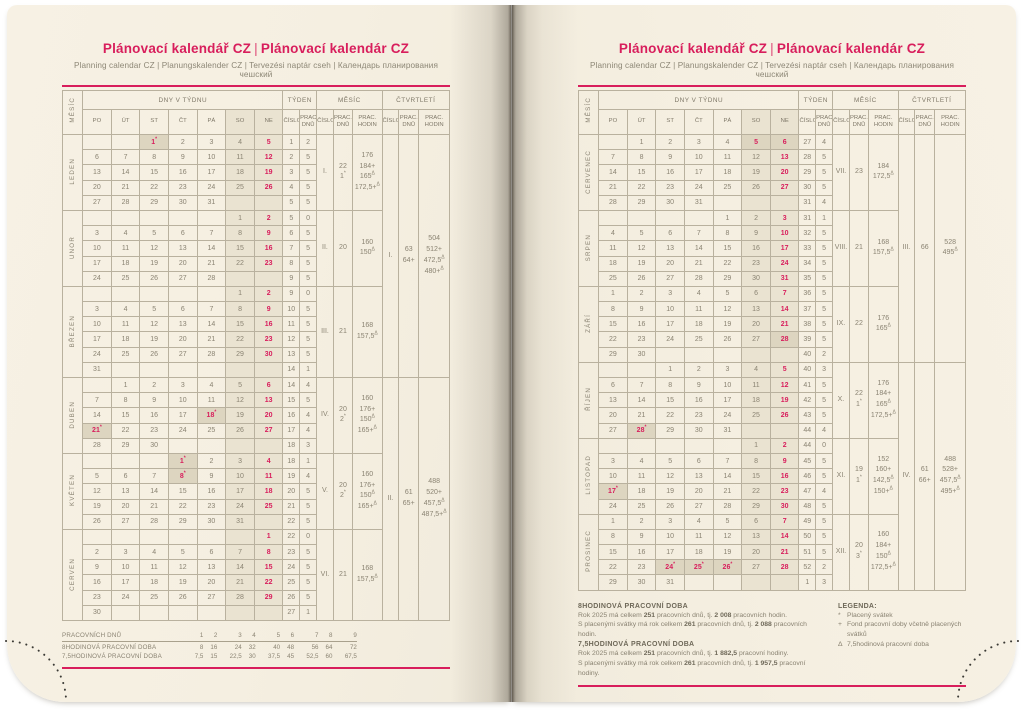 This screenshot has height=723, width=1024. I want to click on week-number-cell: 17, so click(291, 430).